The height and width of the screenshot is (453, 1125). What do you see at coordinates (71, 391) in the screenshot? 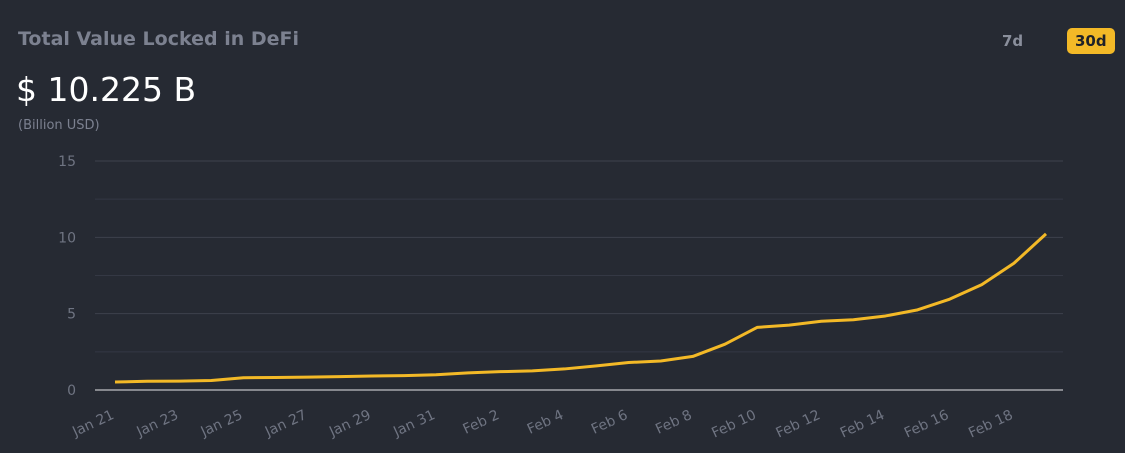
I see `y-tick-label: 0` at bounding box center [71, 391].